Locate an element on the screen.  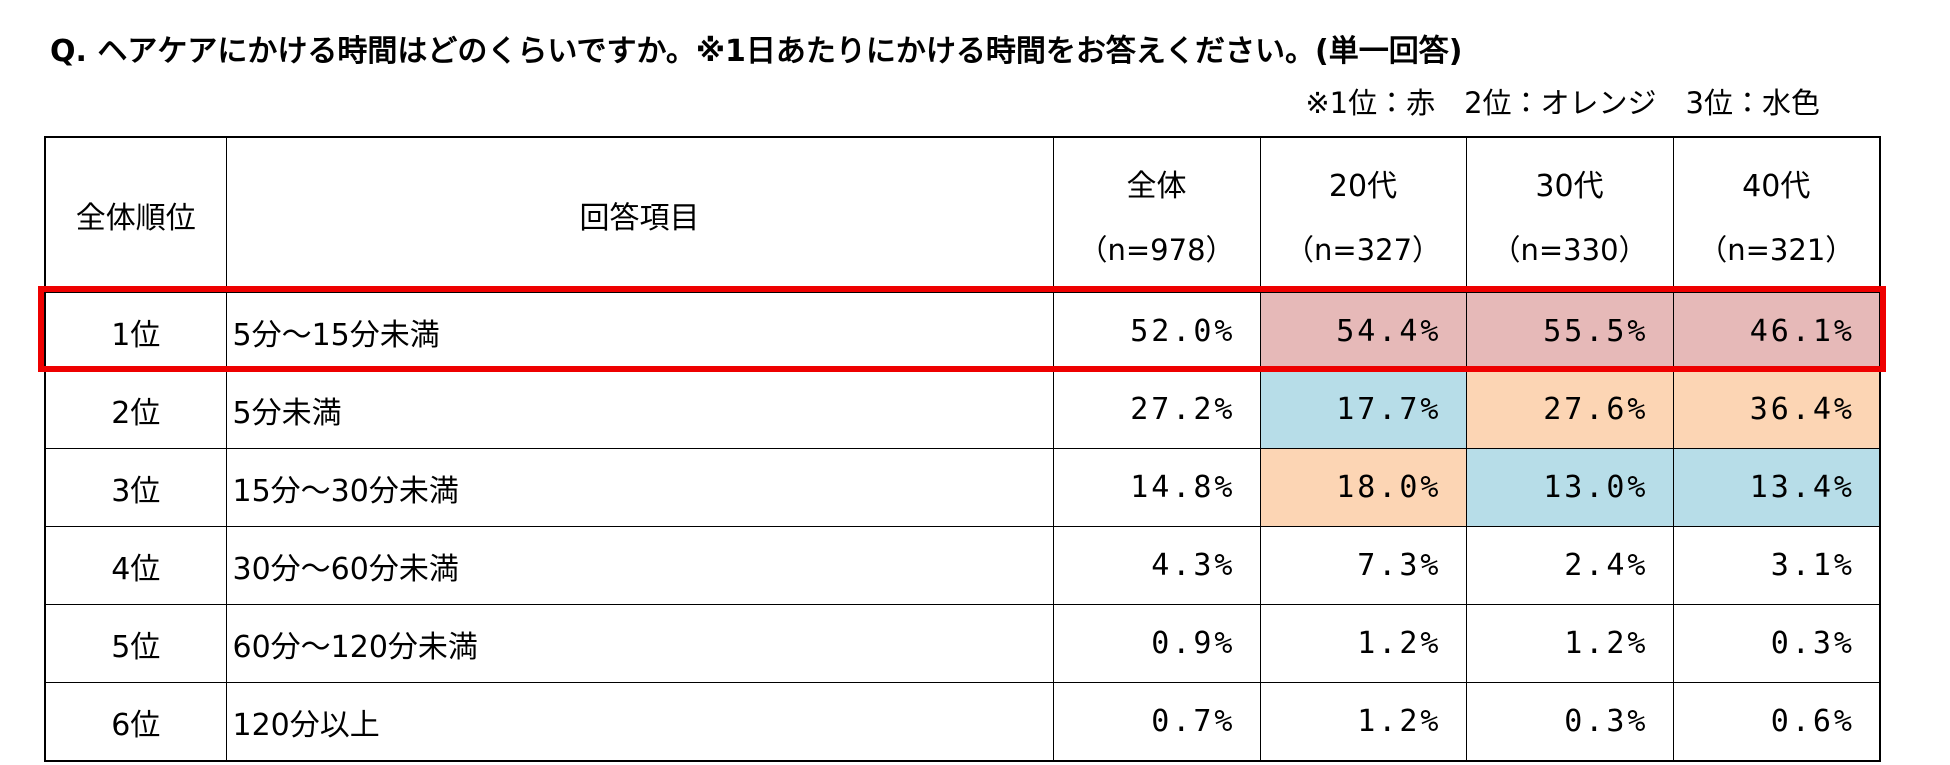
highlight-box is located at coordinates (962, 329).